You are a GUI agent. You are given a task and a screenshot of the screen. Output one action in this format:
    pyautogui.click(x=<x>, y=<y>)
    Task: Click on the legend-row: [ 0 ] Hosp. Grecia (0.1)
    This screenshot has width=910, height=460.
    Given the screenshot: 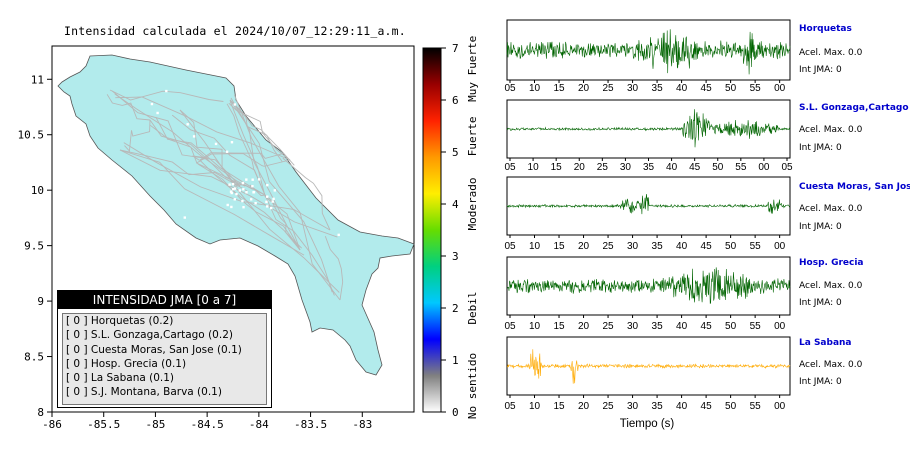 What is the action you would take?
    pyautogui.click(x=126, y=363)
    